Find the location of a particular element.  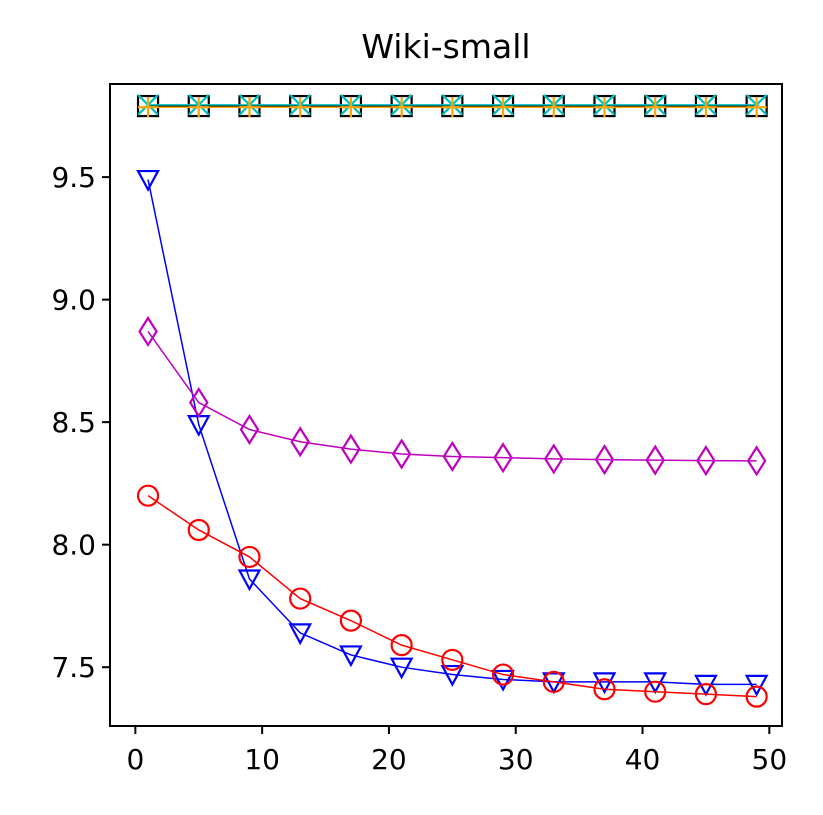

x-tick-label: 20 is located at coordinates (389, 759).